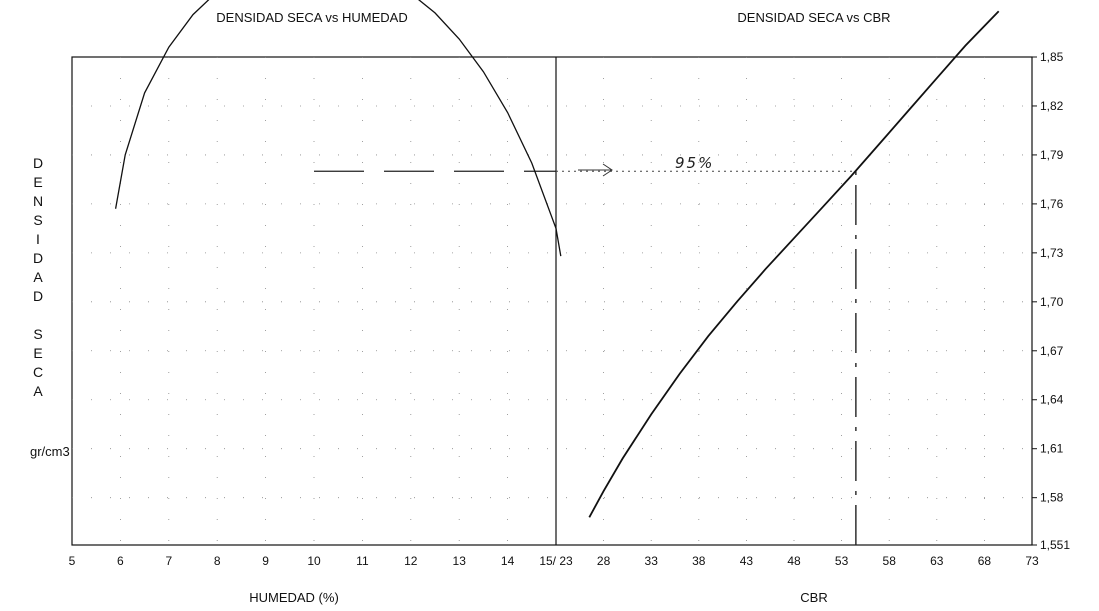 This screenshot has width=1099, height=611. What do you see at coordinates (508, 561) in the screenshot?
I see `left-x-tick-label: 14` at bounding box center [508, 561].